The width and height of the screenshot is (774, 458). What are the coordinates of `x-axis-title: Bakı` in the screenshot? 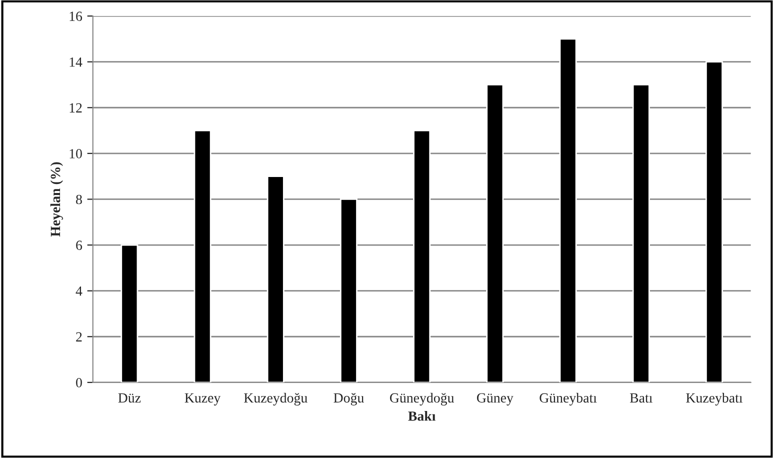 It's located at (422, 416).